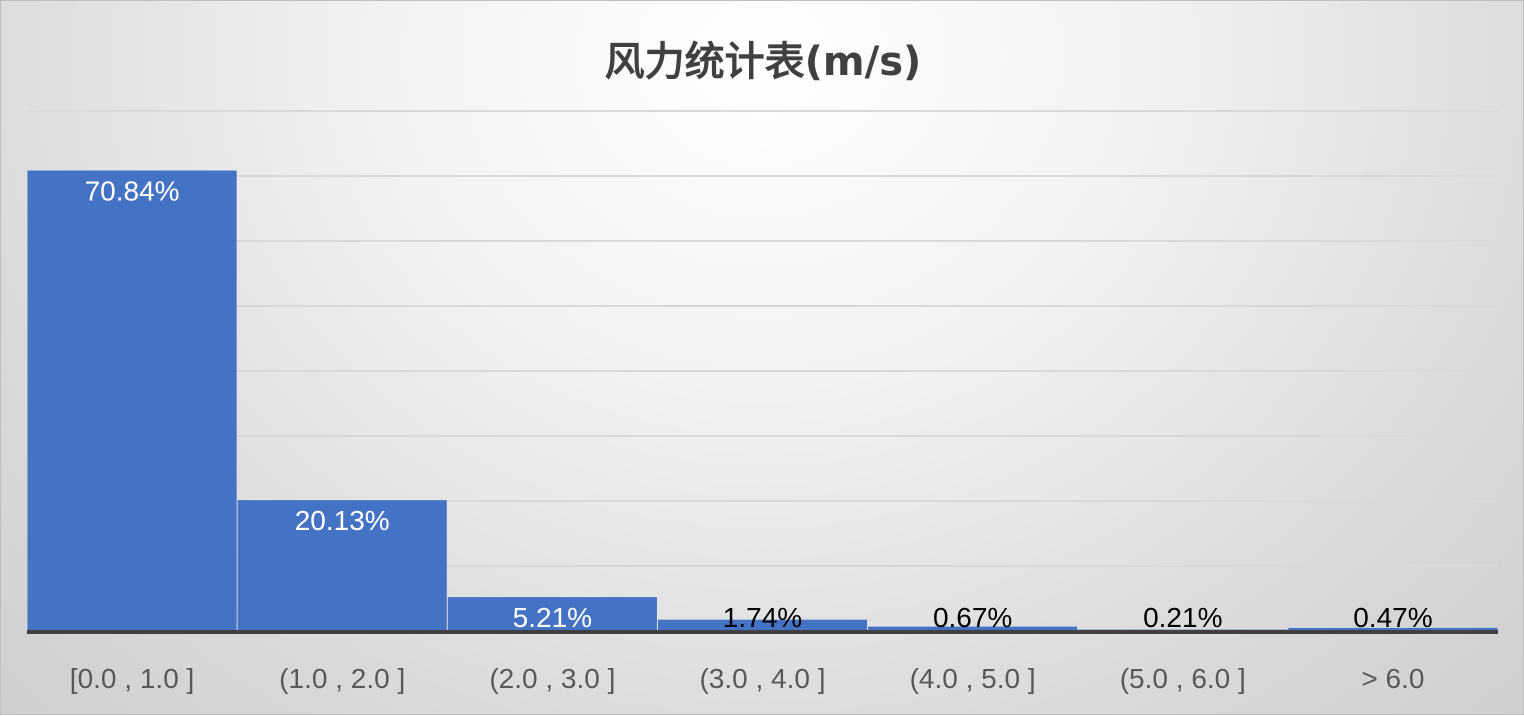 Image resolution: width=1524 pixels, height=716 pixels. Describe the element at coordinates (1392, 617) in the screenshot. I see `data-label-7: 0.47%` at that location.